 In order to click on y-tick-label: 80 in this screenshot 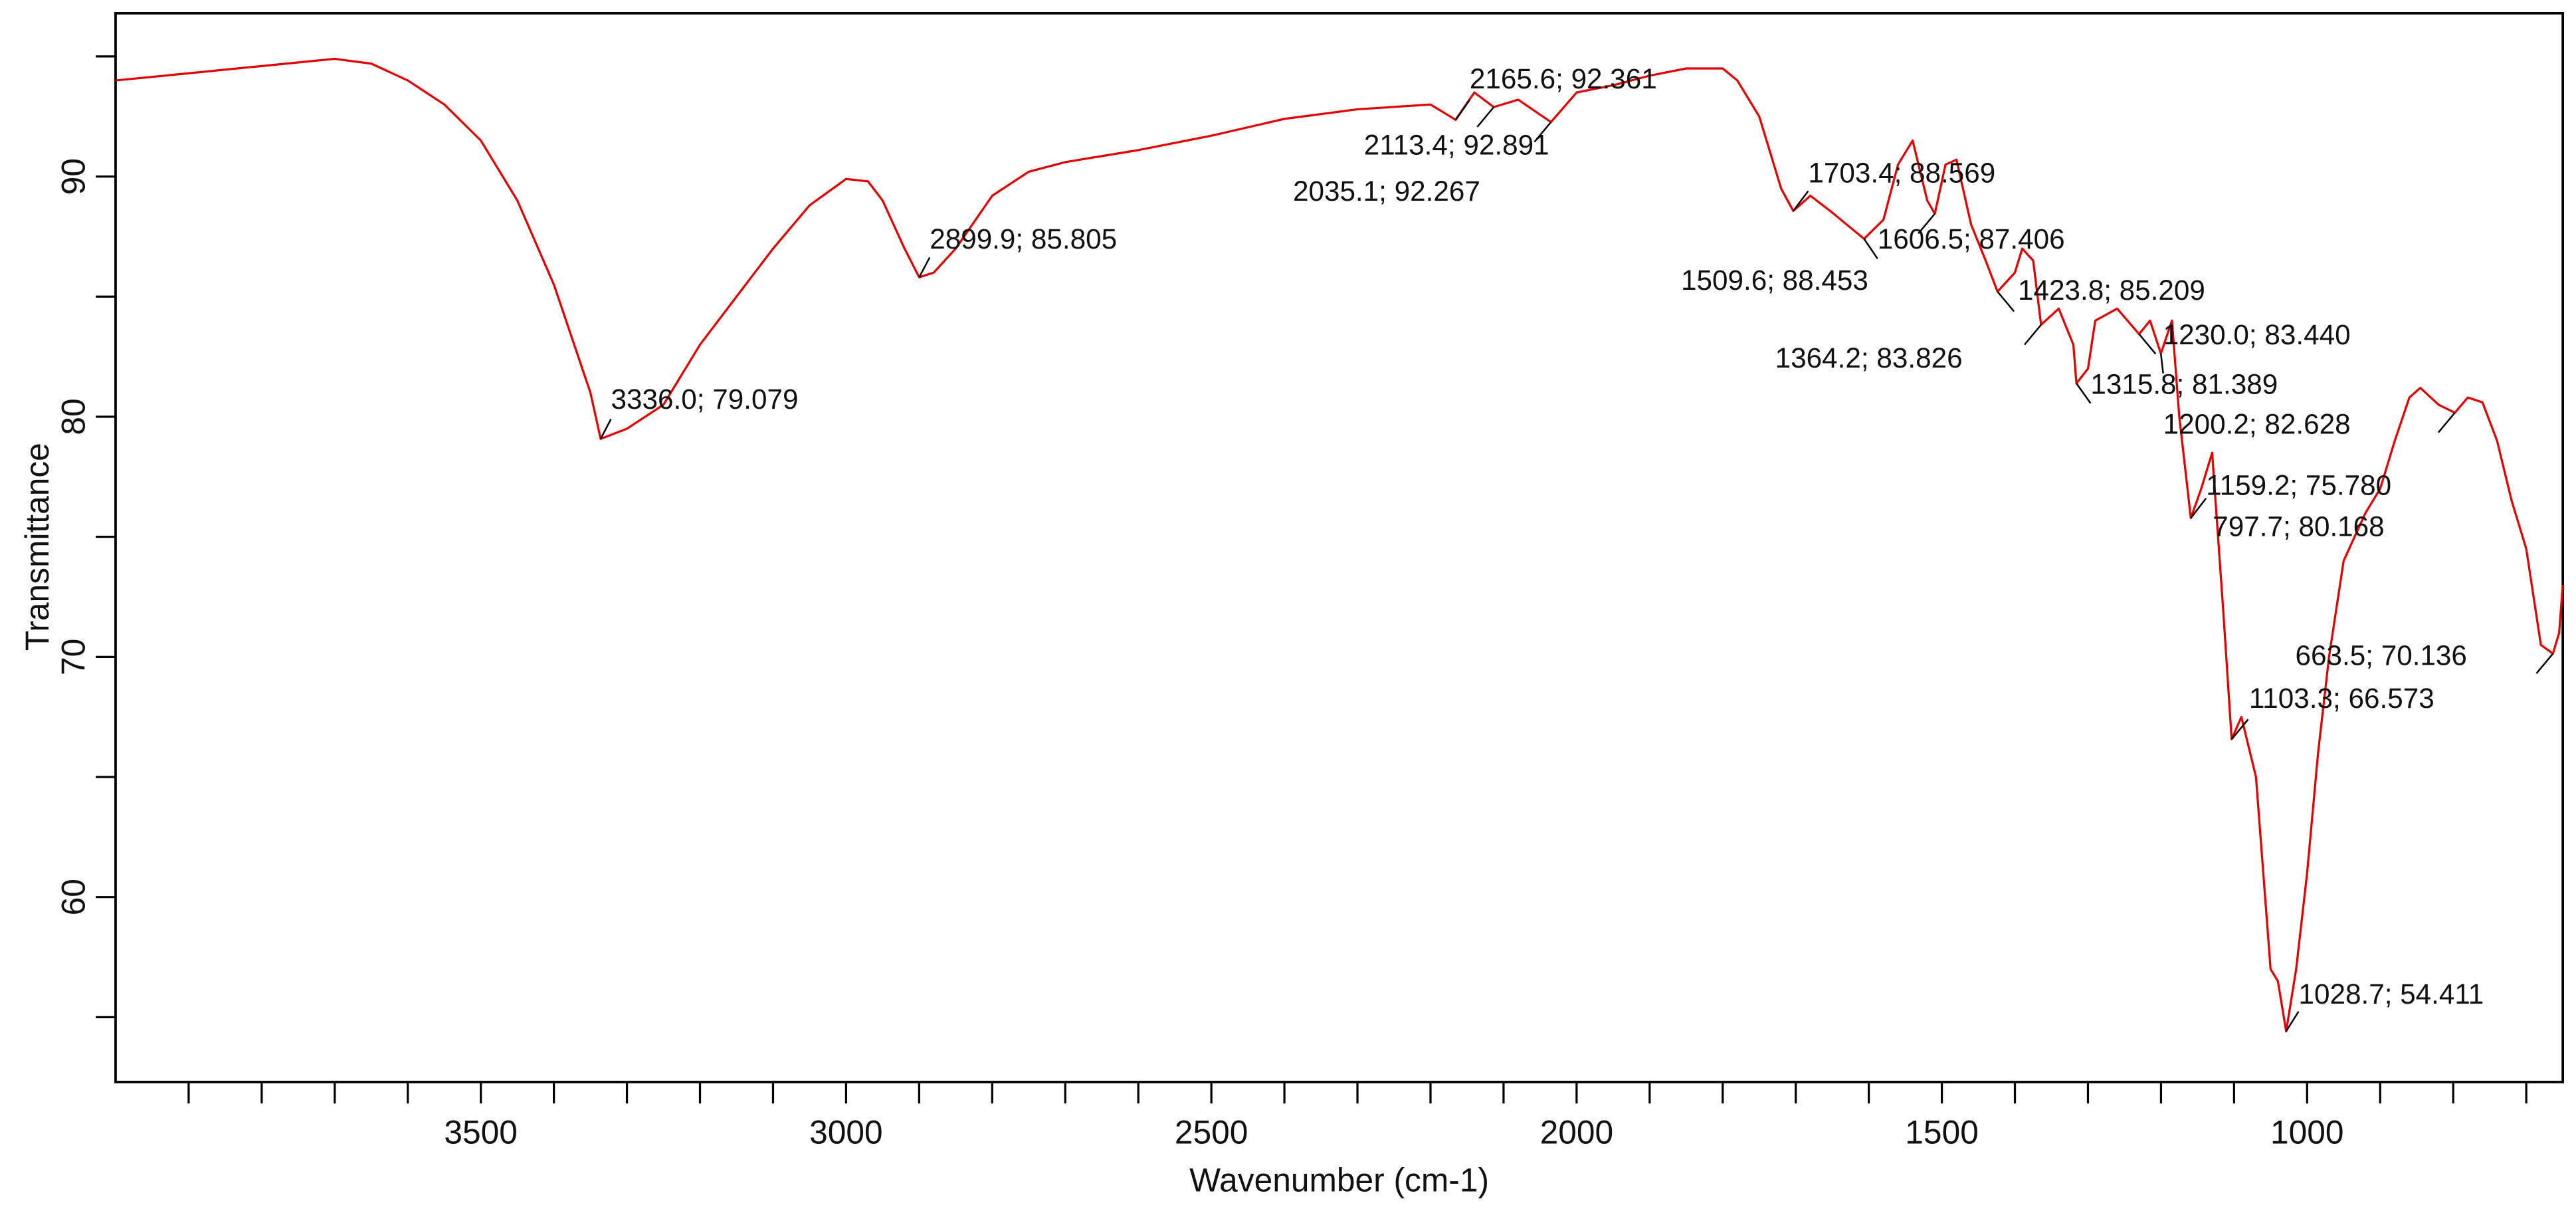, I will do `click(73, 416)`.